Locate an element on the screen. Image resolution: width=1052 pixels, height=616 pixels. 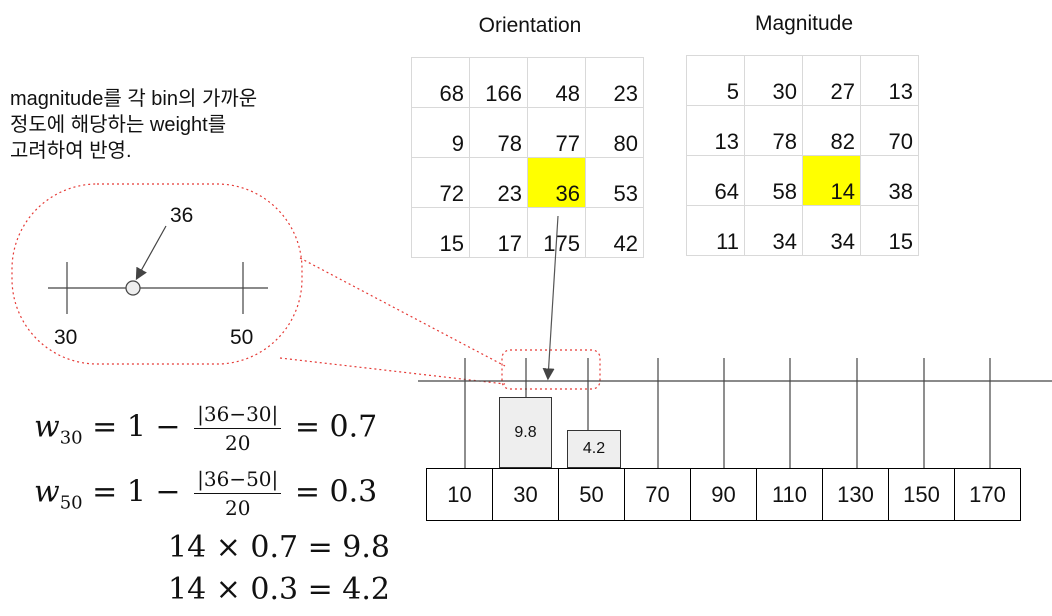
magnitude-cell: 38 is located at coordinates (889, 180).